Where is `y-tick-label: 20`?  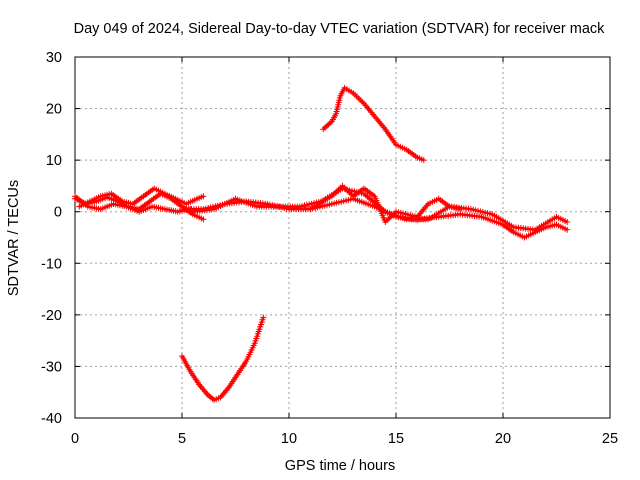 y-tick-label: 20 is located at coordinates (54, 110).